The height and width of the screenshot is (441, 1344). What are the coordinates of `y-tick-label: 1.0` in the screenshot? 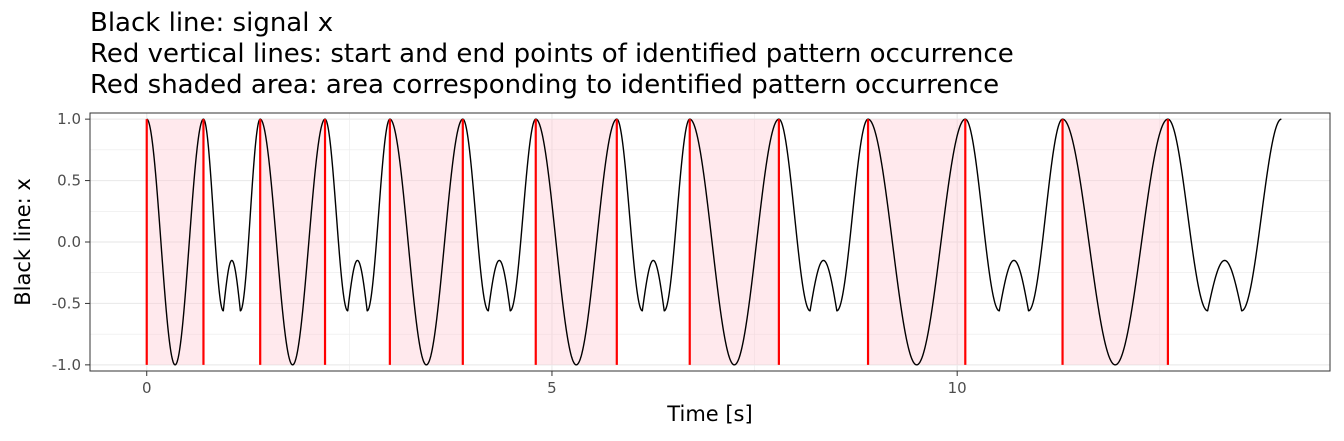 It's located at (69, 119).